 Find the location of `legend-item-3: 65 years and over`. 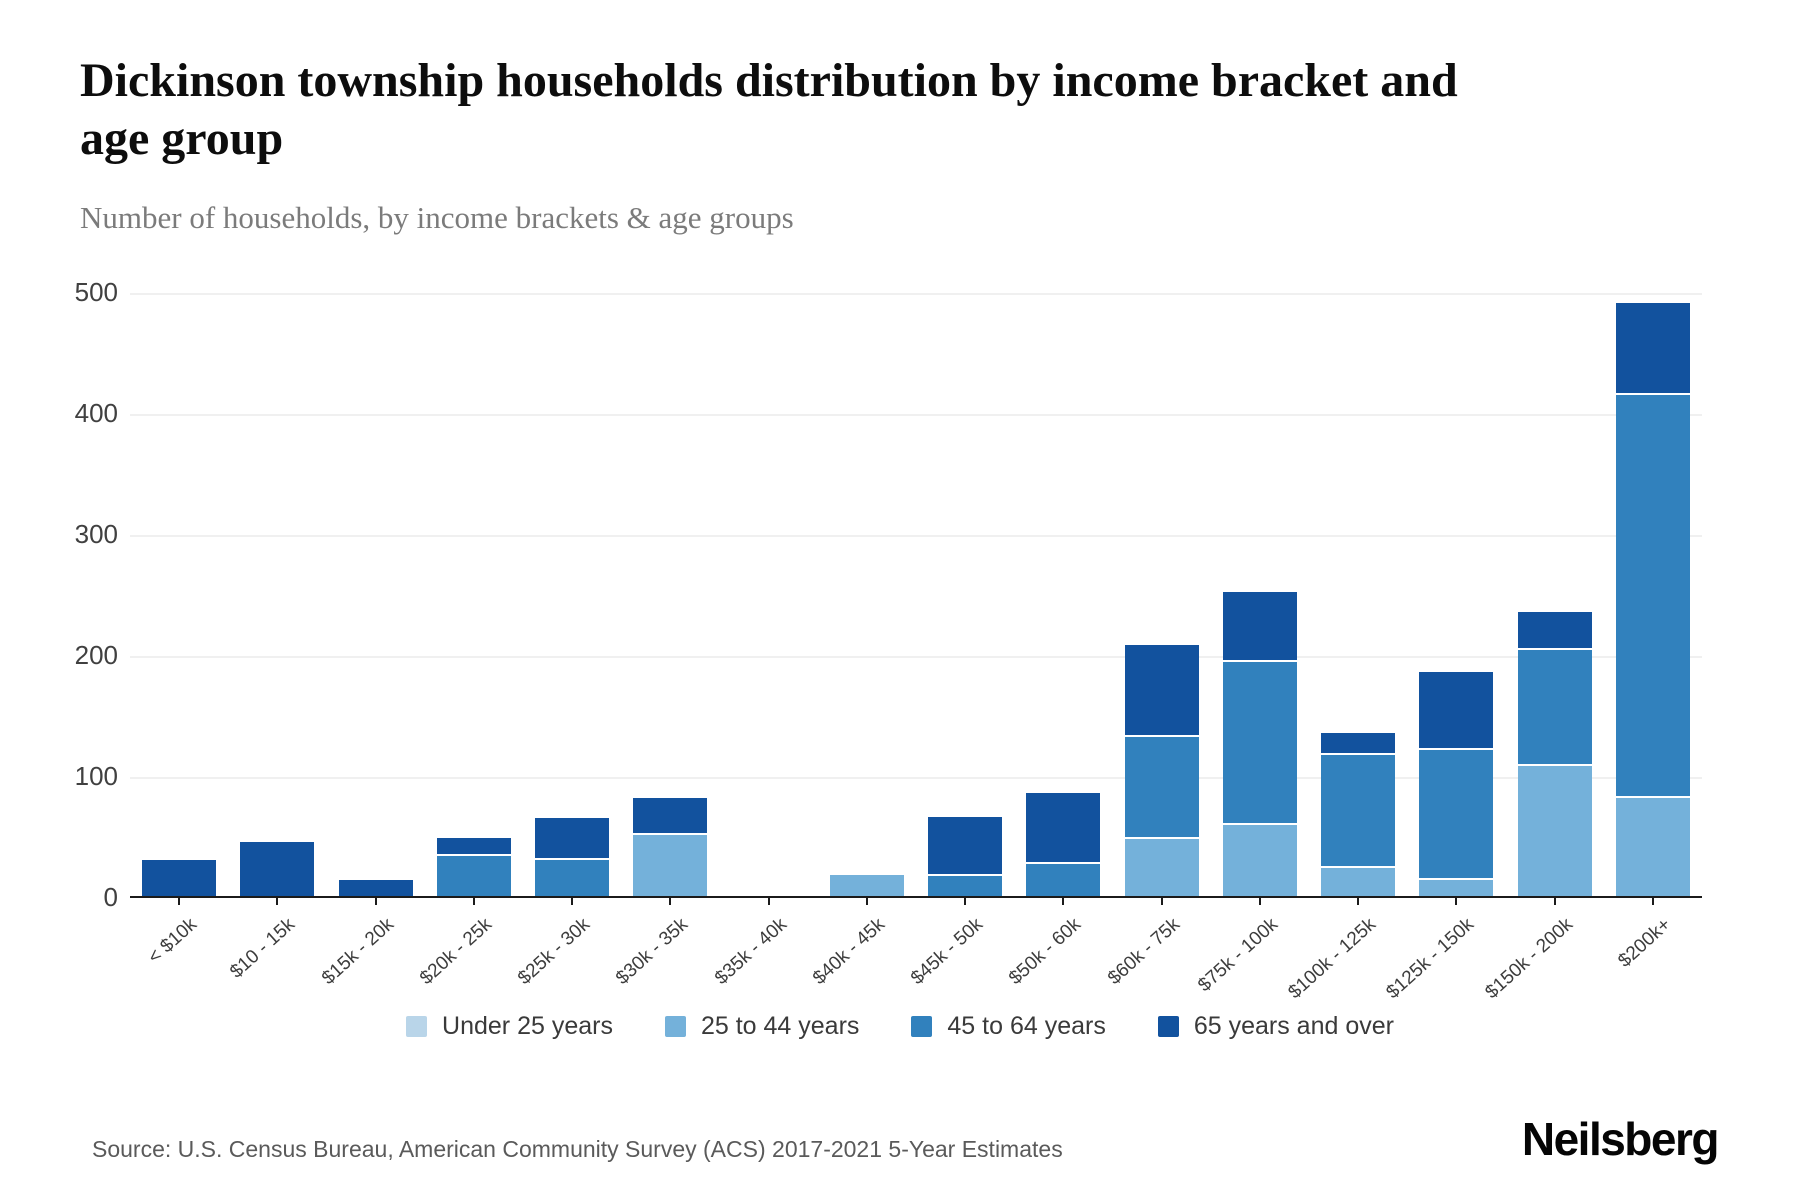

legend-item-3: 65 years and over is located at coordinates (1275, 1026).